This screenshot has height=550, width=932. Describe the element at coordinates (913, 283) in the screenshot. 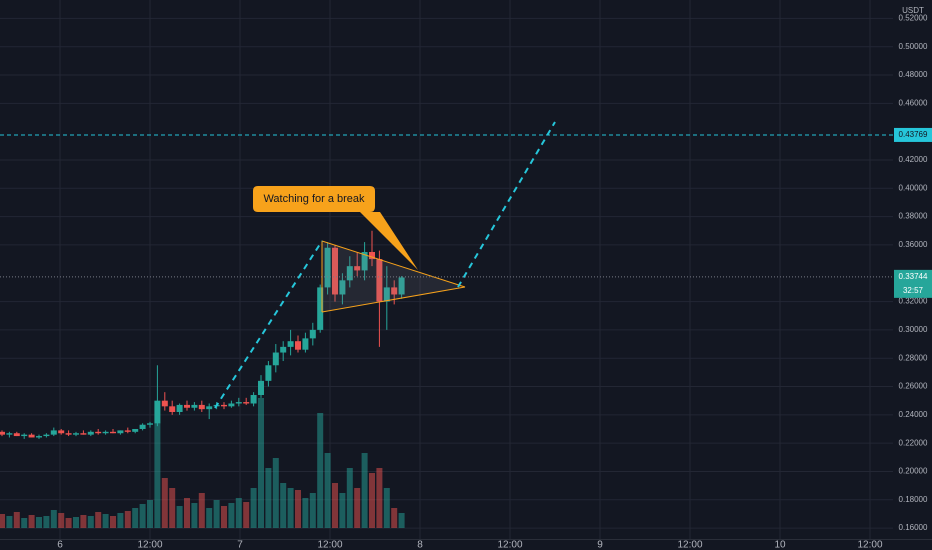

I see `last-price-box` at that location.